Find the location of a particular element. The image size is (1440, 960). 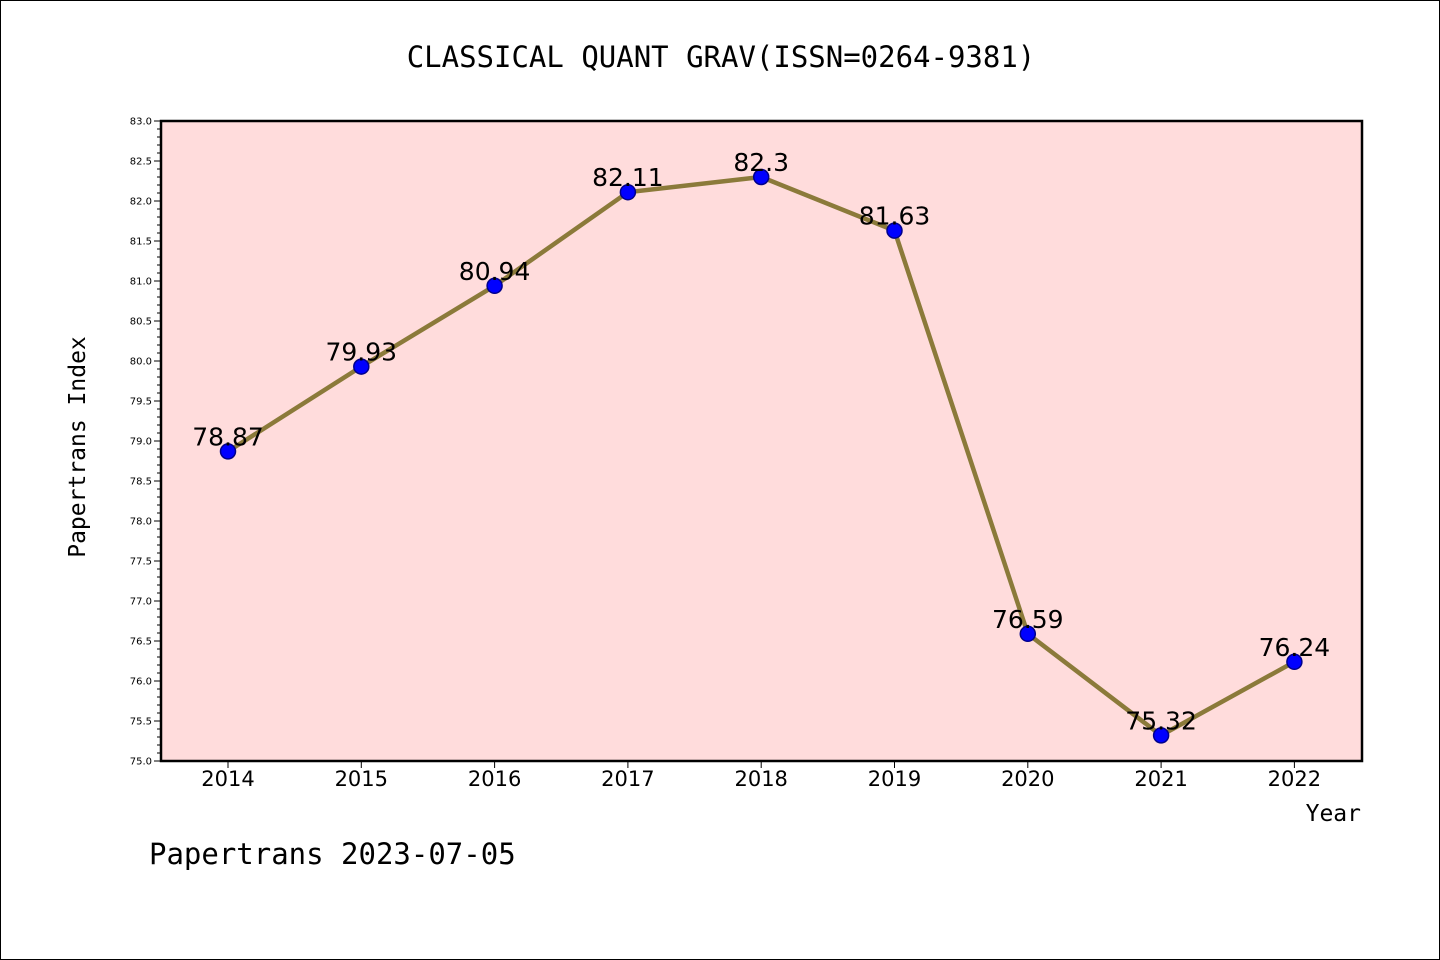

x-tick-label: 2019 is located at coordinates (894, 779).